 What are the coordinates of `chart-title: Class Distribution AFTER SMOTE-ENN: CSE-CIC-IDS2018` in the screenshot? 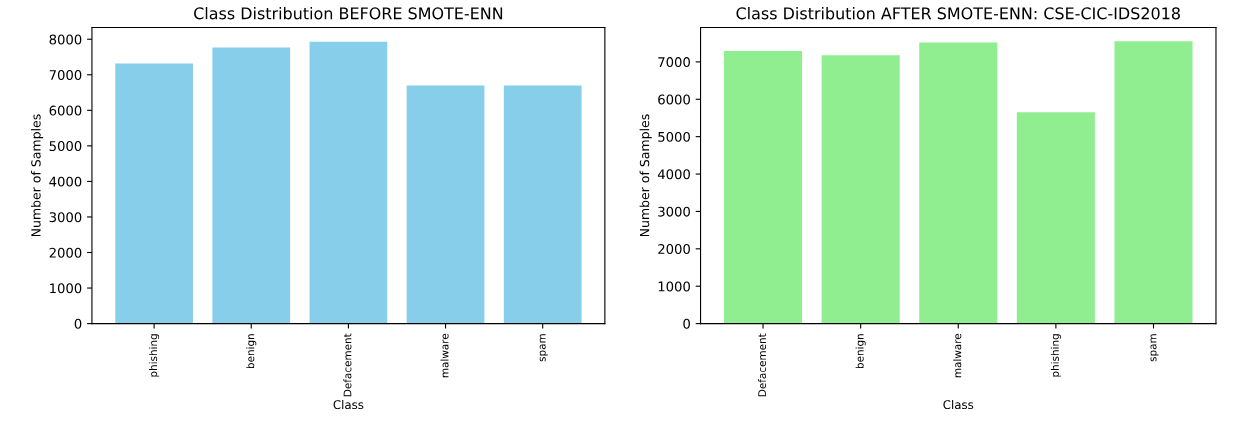 It's located at (958, 13).